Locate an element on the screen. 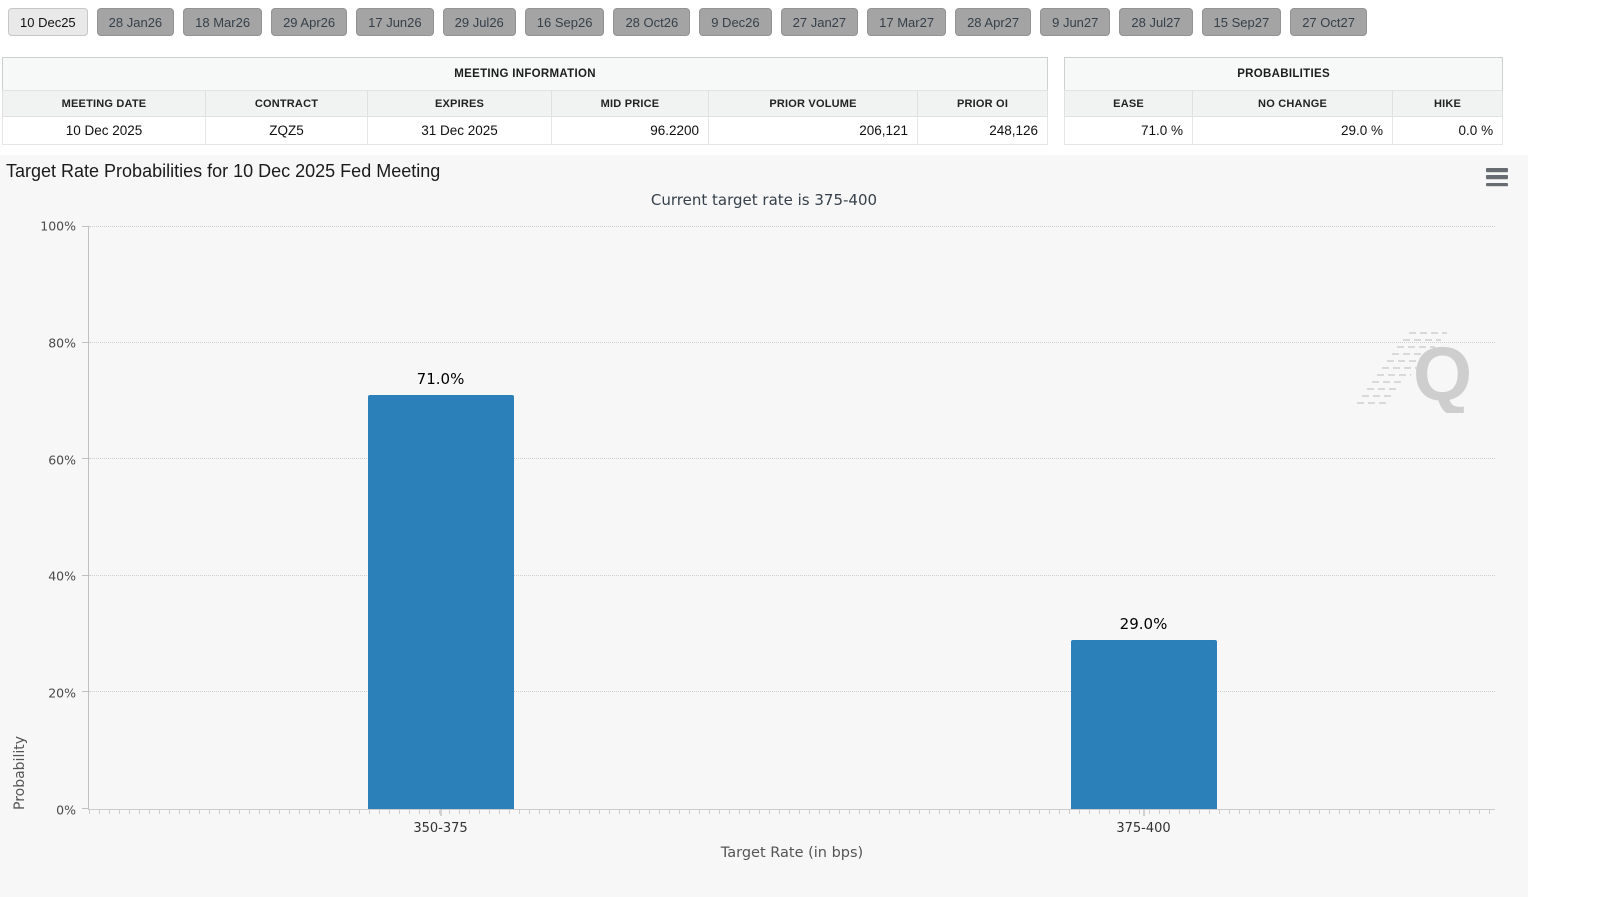 Image resolution: width=1600 pixels, height=897 pixels. meeting-date-value: 10 Dec 2025 is located at coordinates (104, 130).